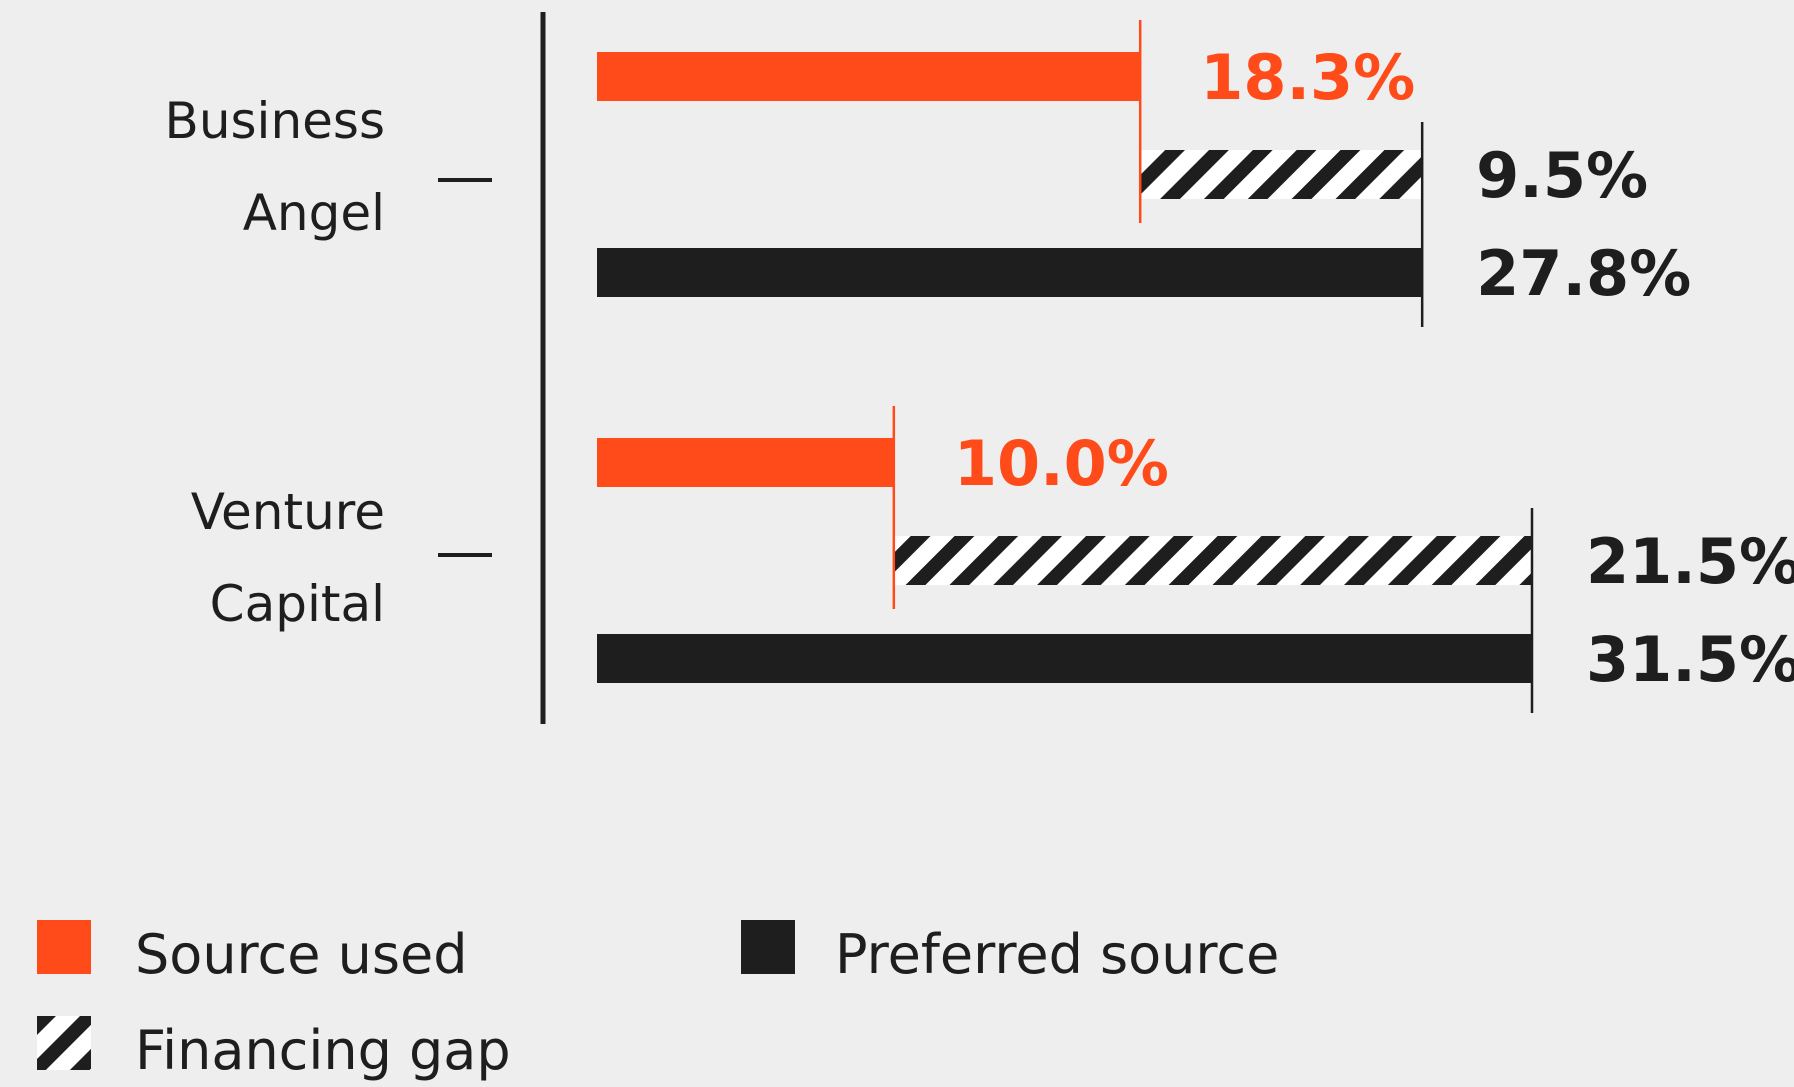 The width and height of the screenshot is (1794, 1087). I want to click on bar-preferred-source-business-angel, so click(1010, 272).